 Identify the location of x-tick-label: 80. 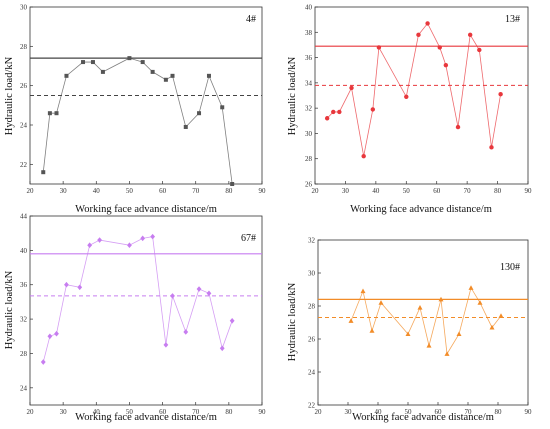
(498, 191).